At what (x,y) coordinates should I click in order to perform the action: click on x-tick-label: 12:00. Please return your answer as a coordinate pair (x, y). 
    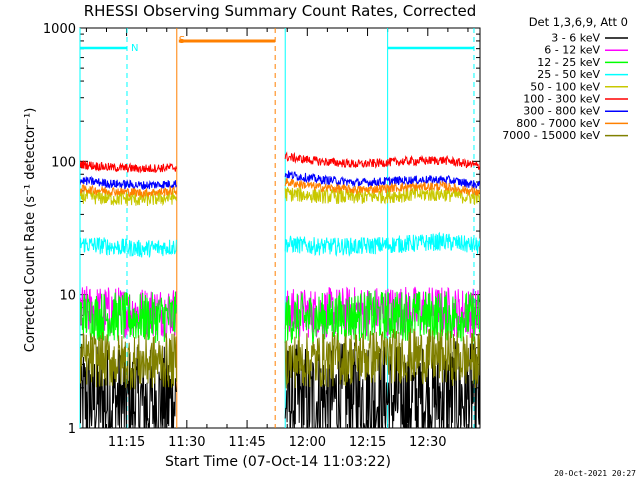
    Looking at the image, I should click on (307, 442).